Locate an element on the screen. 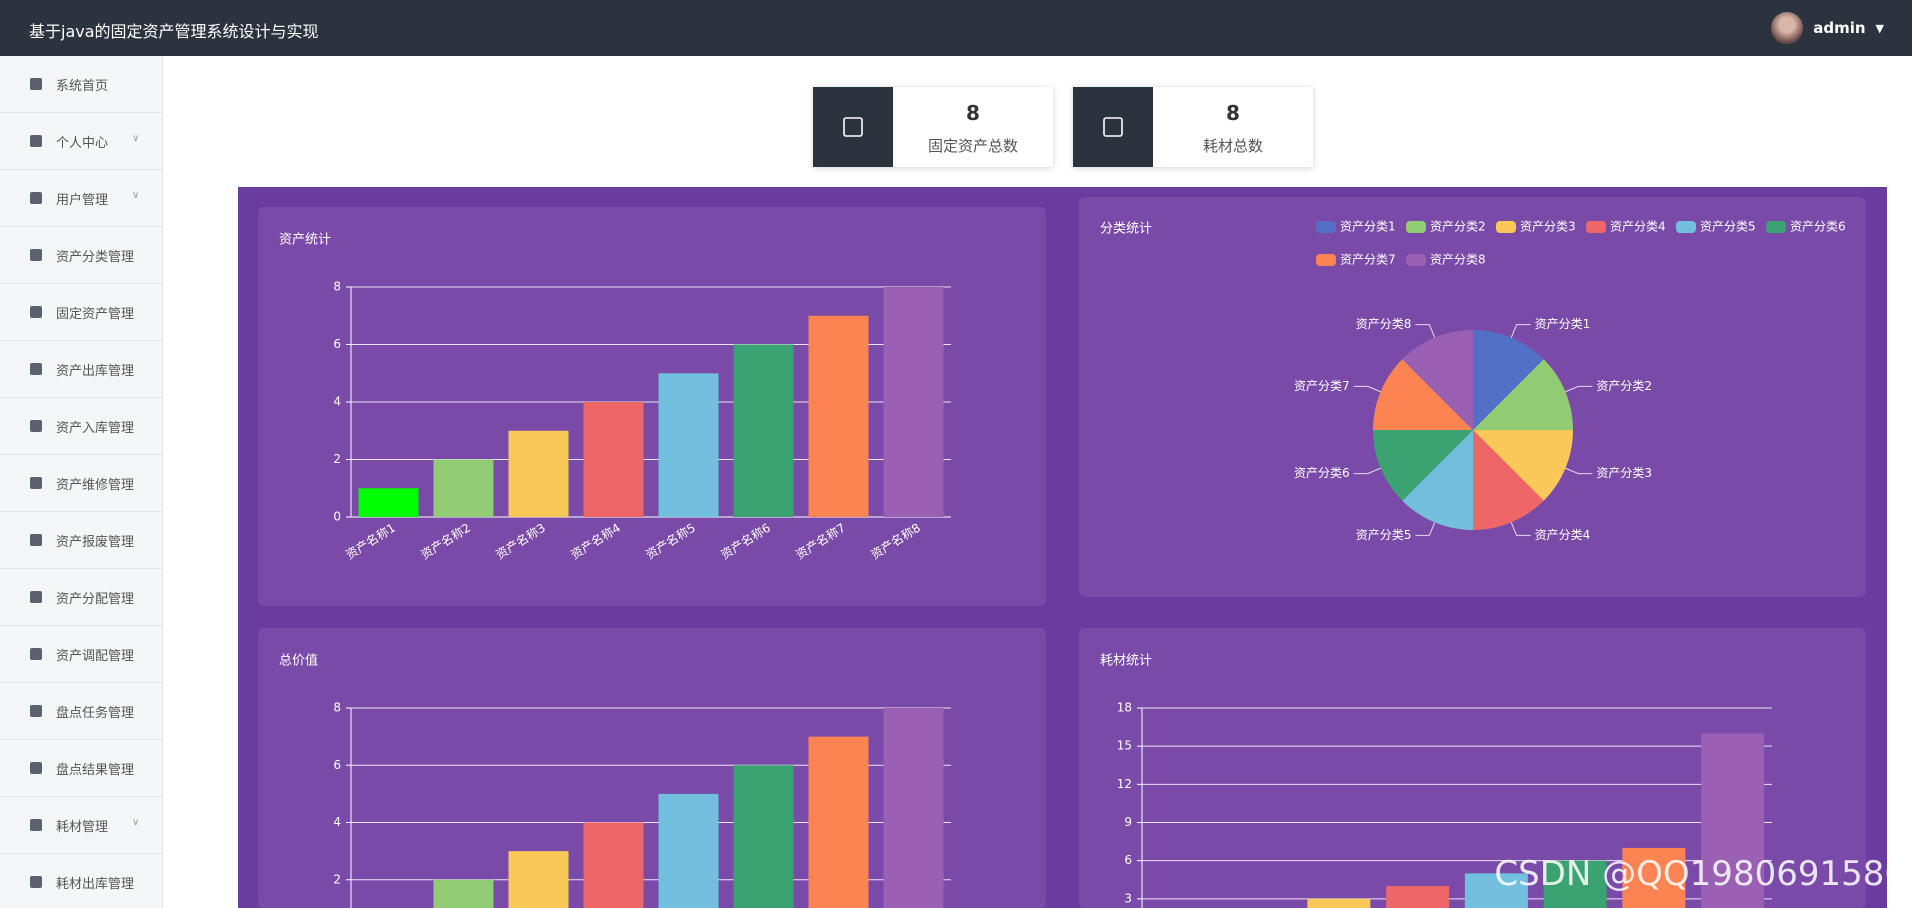  nav-item: 资产分类管理 is located at coordinates (81, 255).